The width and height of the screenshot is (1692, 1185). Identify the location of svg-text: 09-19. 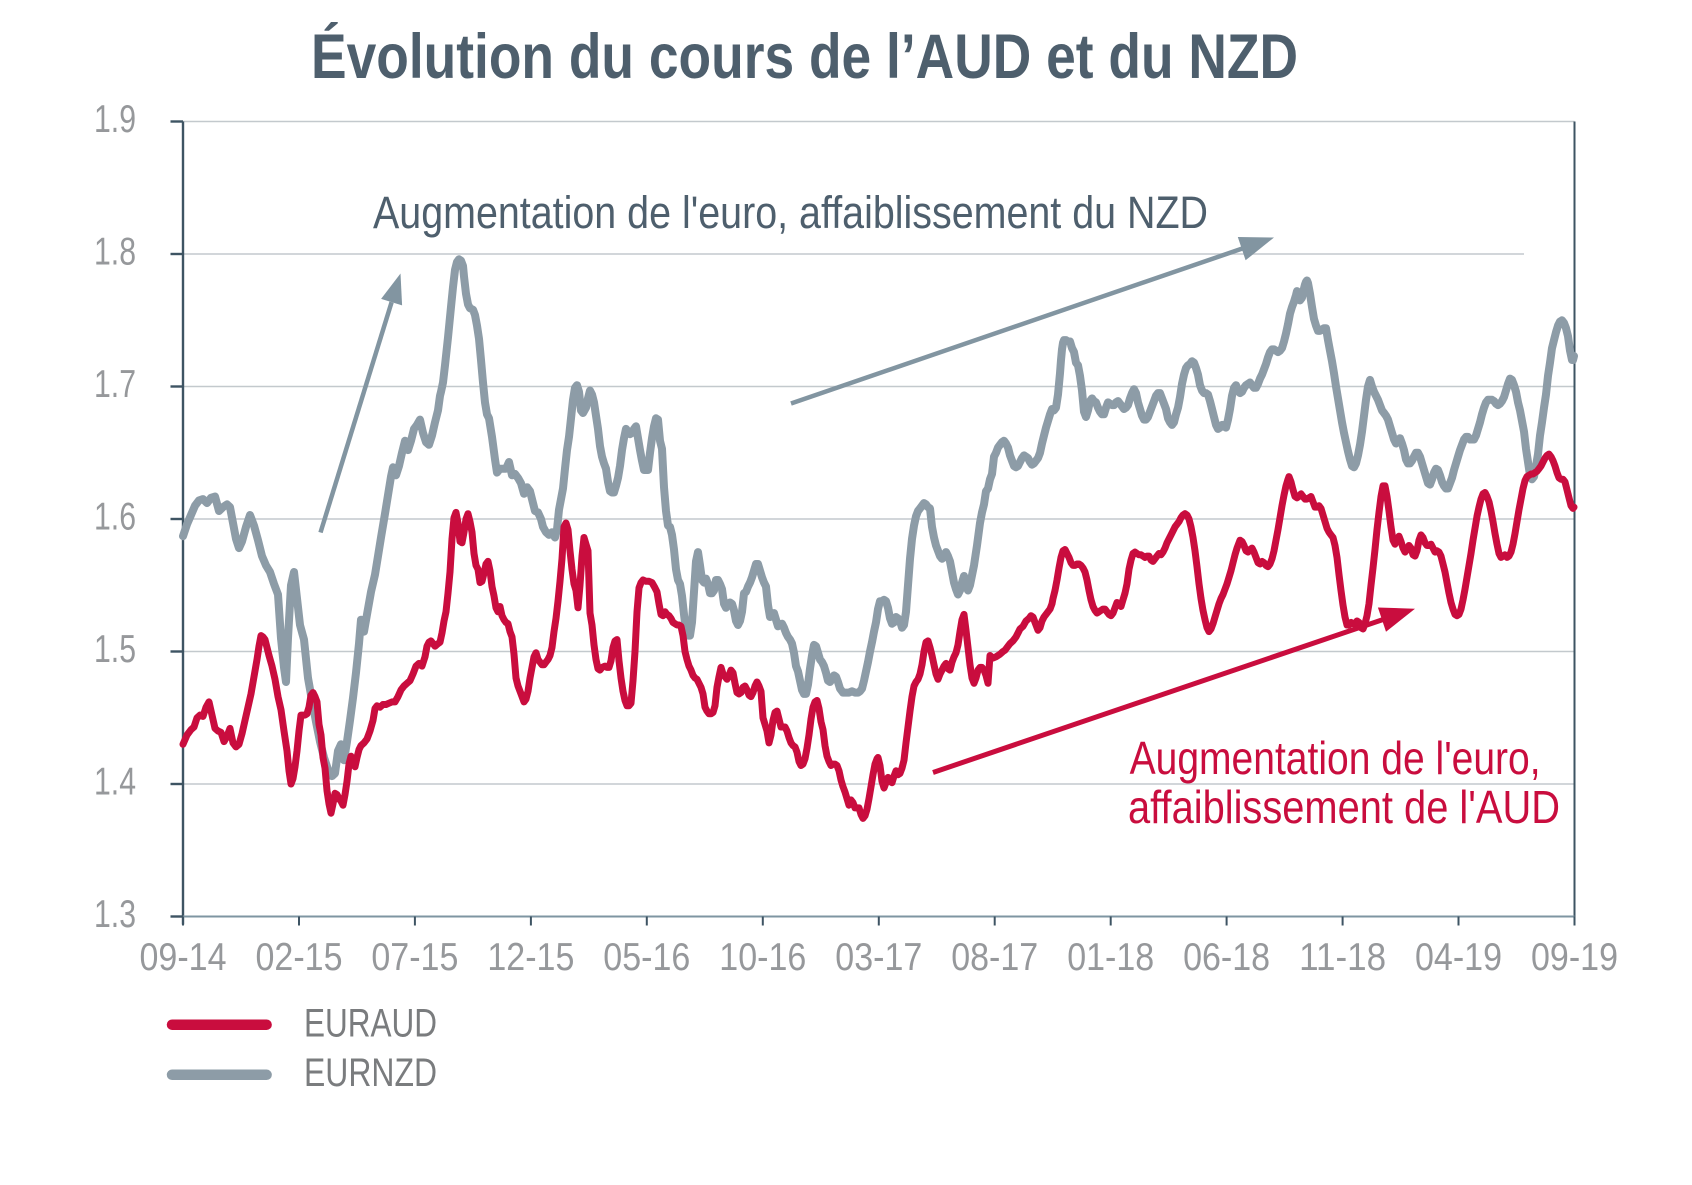
(1574, 957).